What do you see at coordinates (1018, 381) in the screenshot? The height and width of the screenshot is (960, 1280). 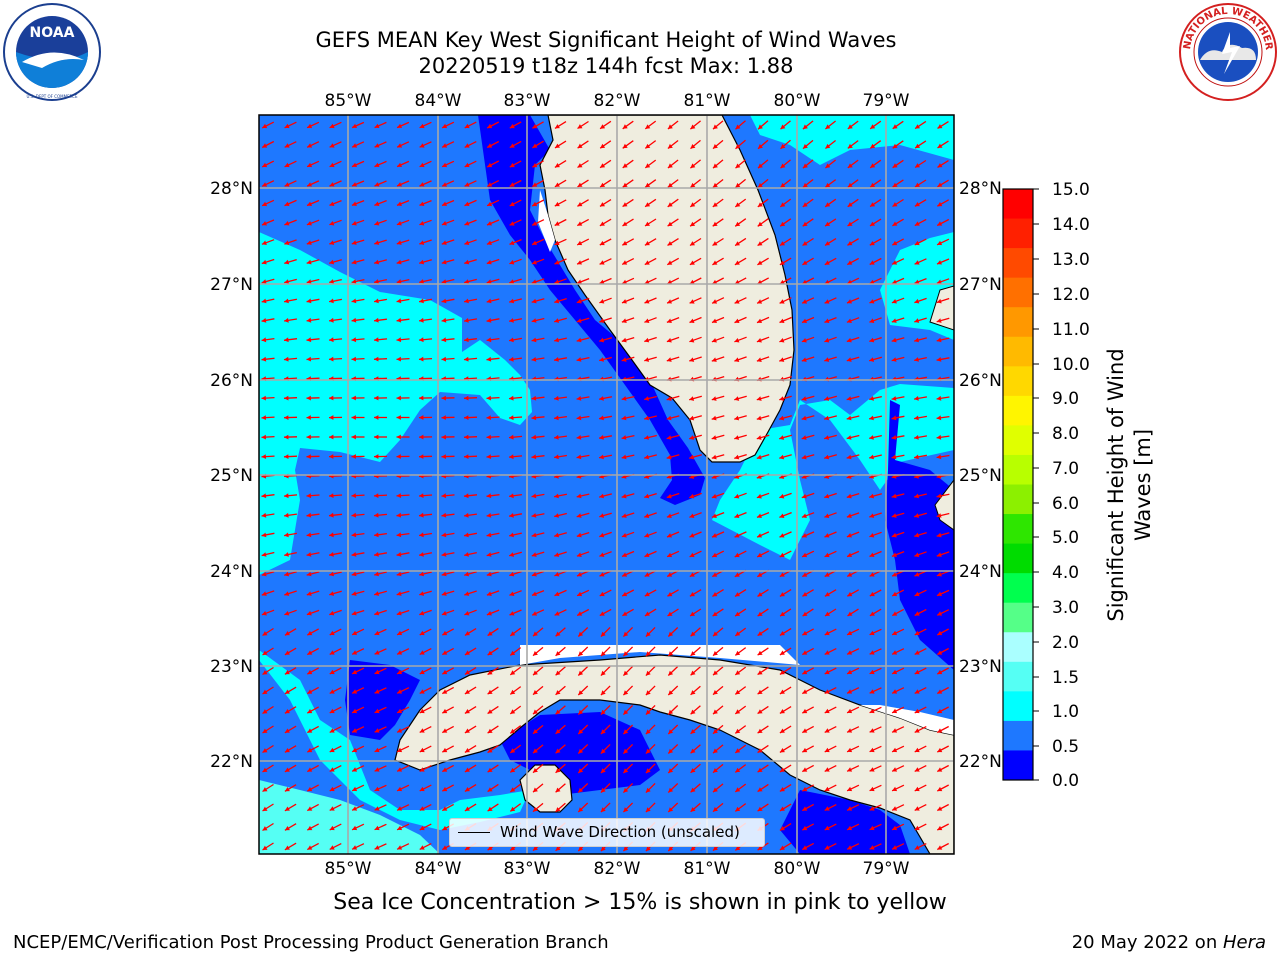 I see `colorbar-segment` at bounding box center [1018, 381].